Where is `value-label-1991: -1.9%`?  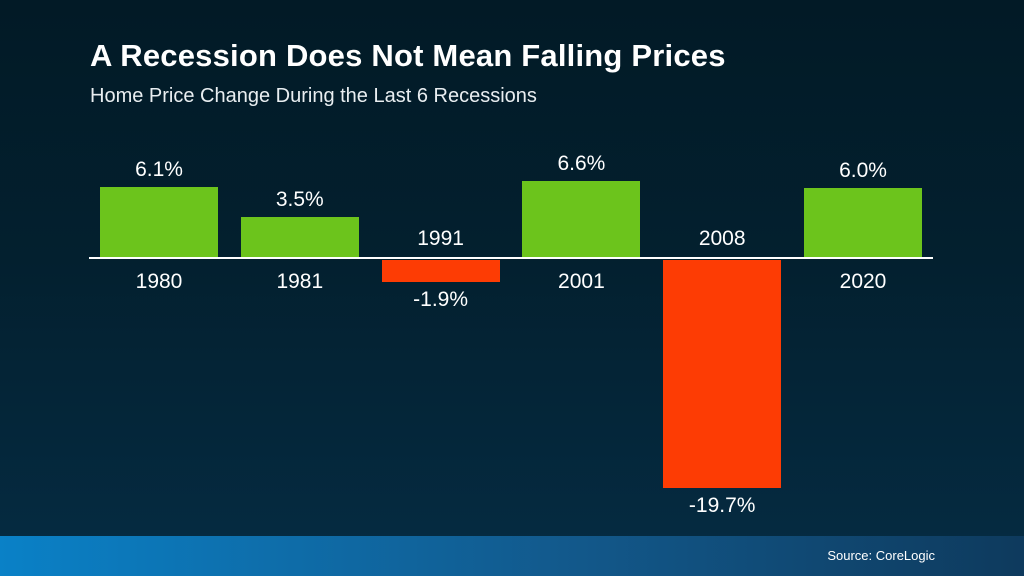
value-label-1991: -1.9% is located at coordinates (441, 299).